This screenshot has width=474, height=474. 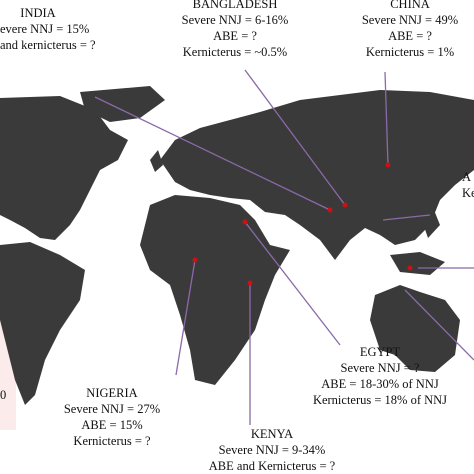 What do you see at coordinates (245, 222) in the screenshot?
I see `egypt-dot` at bounding box center [245, 222].